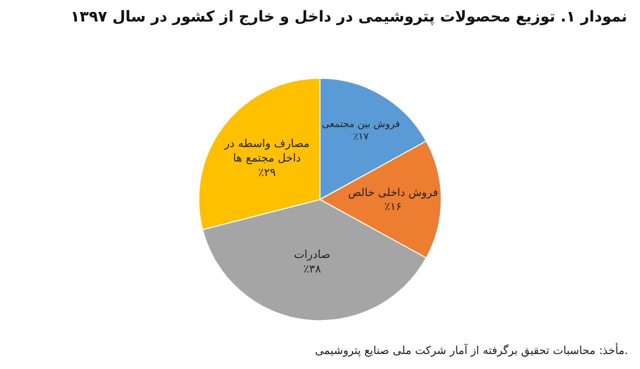 This screenshot has height=369, width=640. Describe the element at coordinates (393, 192) in the screenshot. I see `slice-label: فروش داخلی خالص` at that location.